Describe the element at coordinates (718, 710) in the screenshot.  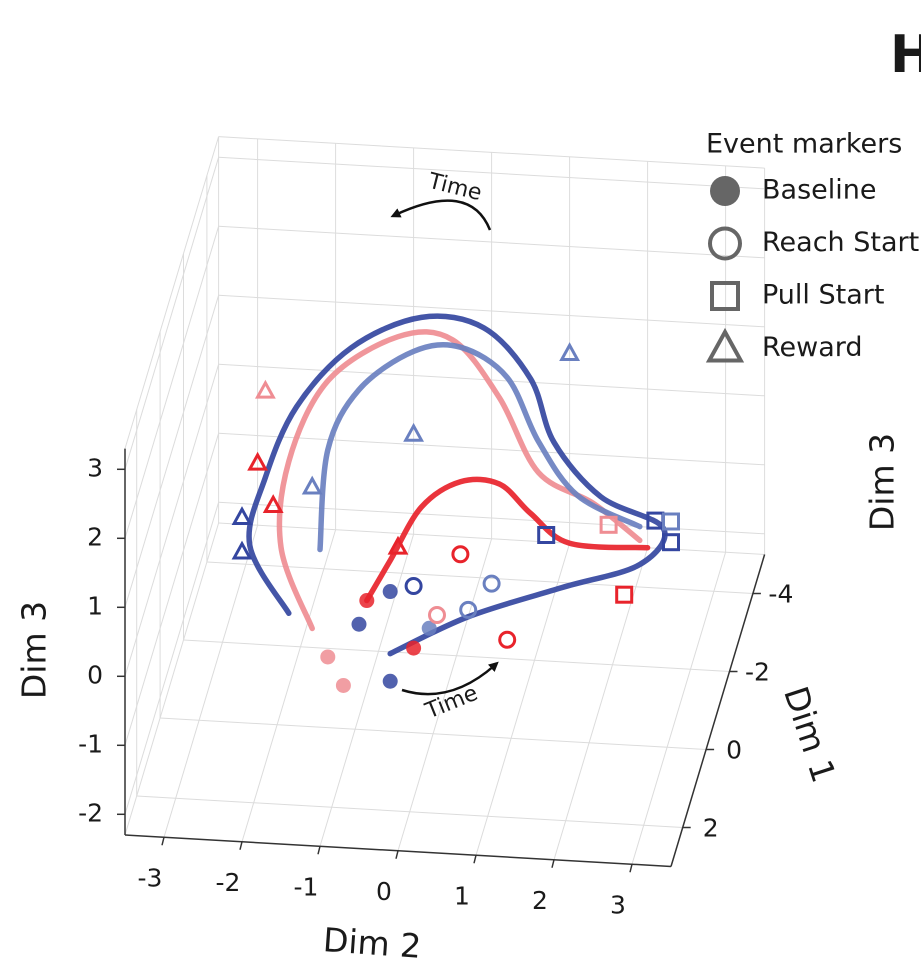
I see `y-axis` at that location.